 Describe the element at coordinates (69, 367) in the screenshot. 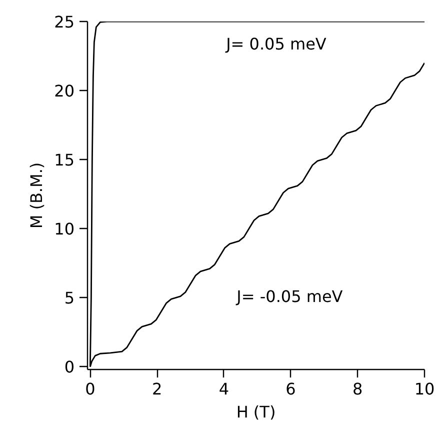

I see `y-tick-label: 0` at that location.